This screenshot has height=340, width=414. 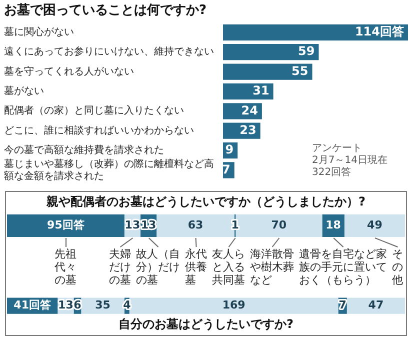 What do you see at coordinates (350, 160) in the screenshot?
I see `annotation: 2月7～14日現在` at bounding box center [350, 160].